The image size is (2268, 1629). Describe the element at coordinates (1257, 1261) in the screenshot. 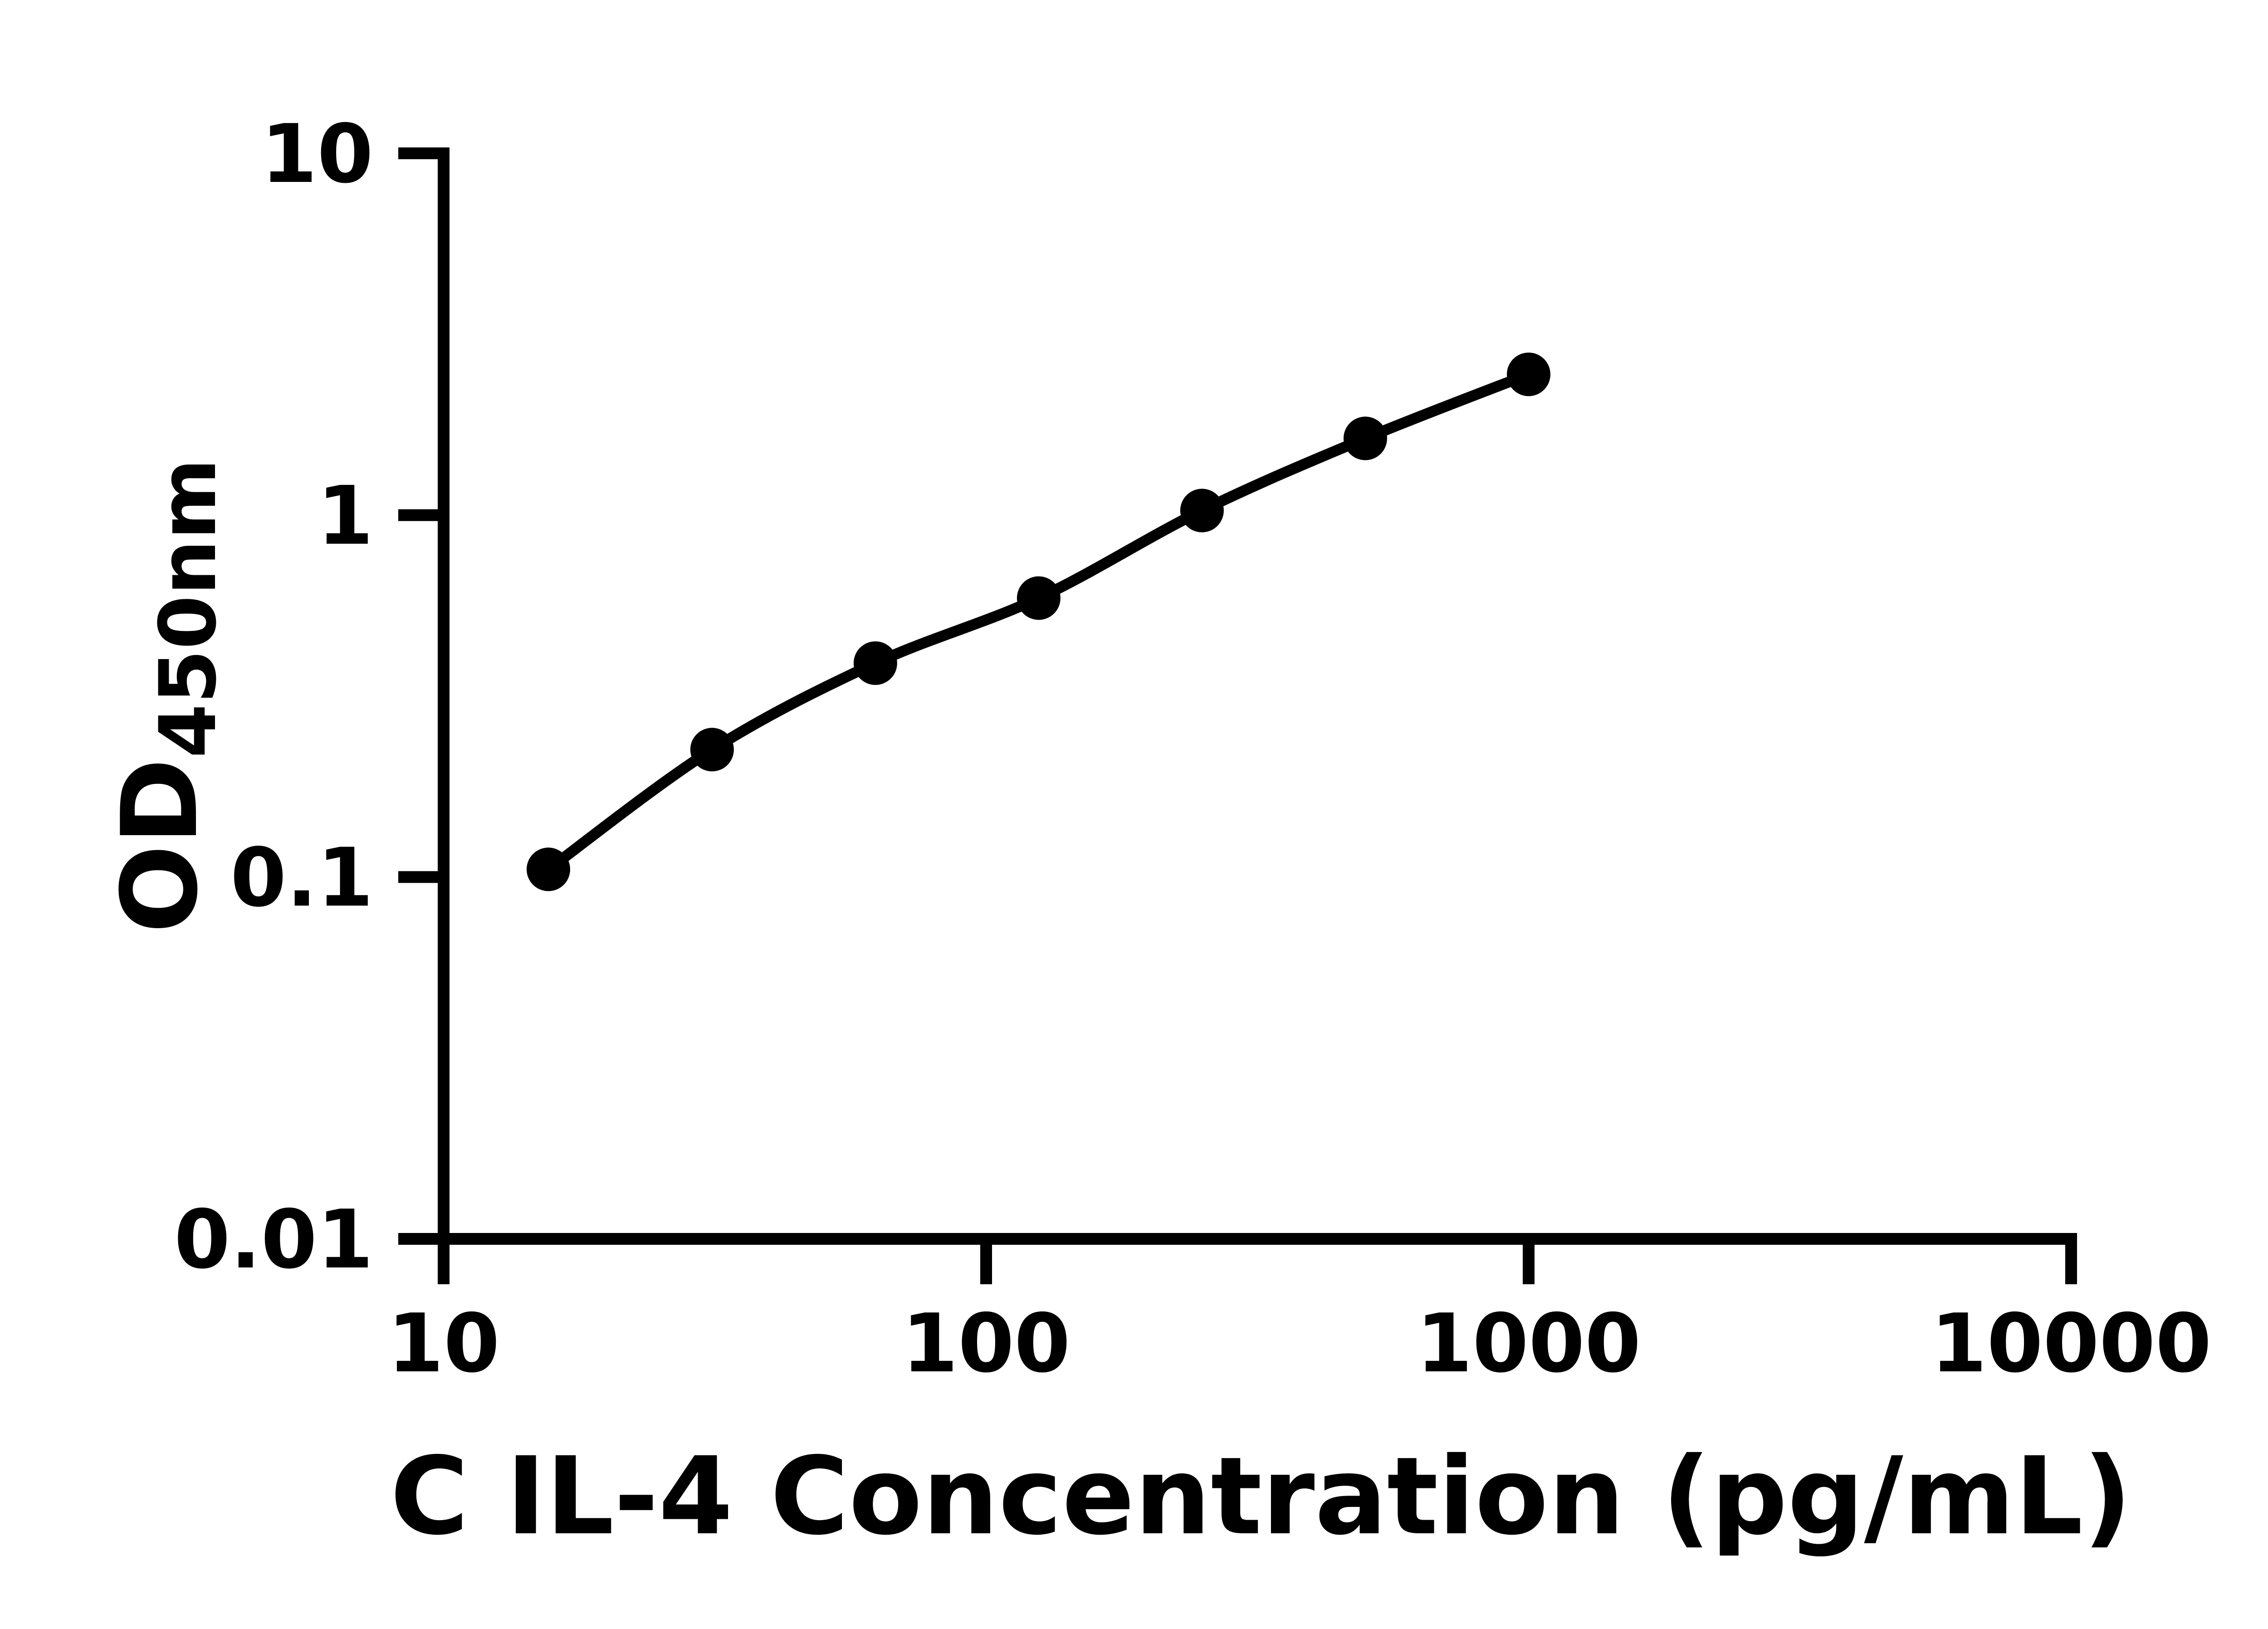

I see `x-tick-marks` at that location.